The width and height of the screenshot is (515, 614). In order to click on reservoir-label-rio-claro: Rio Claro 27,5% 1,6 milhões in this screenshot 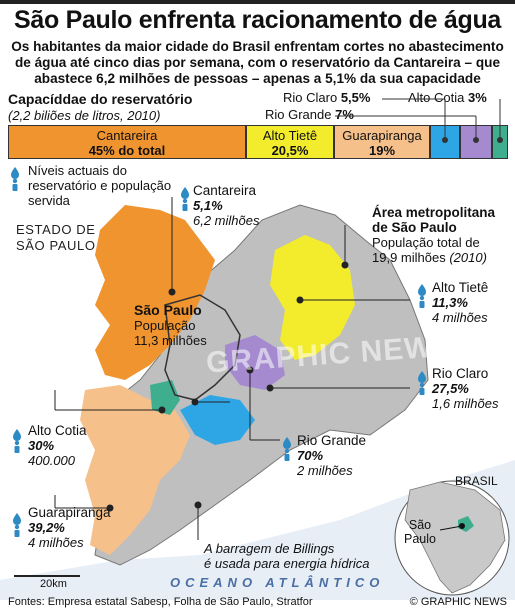, I will do `click(465, 388)`.